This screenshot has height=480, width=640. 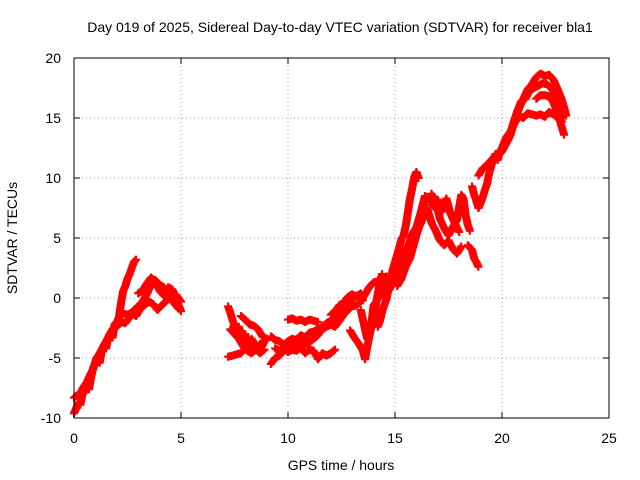 I want to click on x-tick-label: 15, so click(x=395, y=438).